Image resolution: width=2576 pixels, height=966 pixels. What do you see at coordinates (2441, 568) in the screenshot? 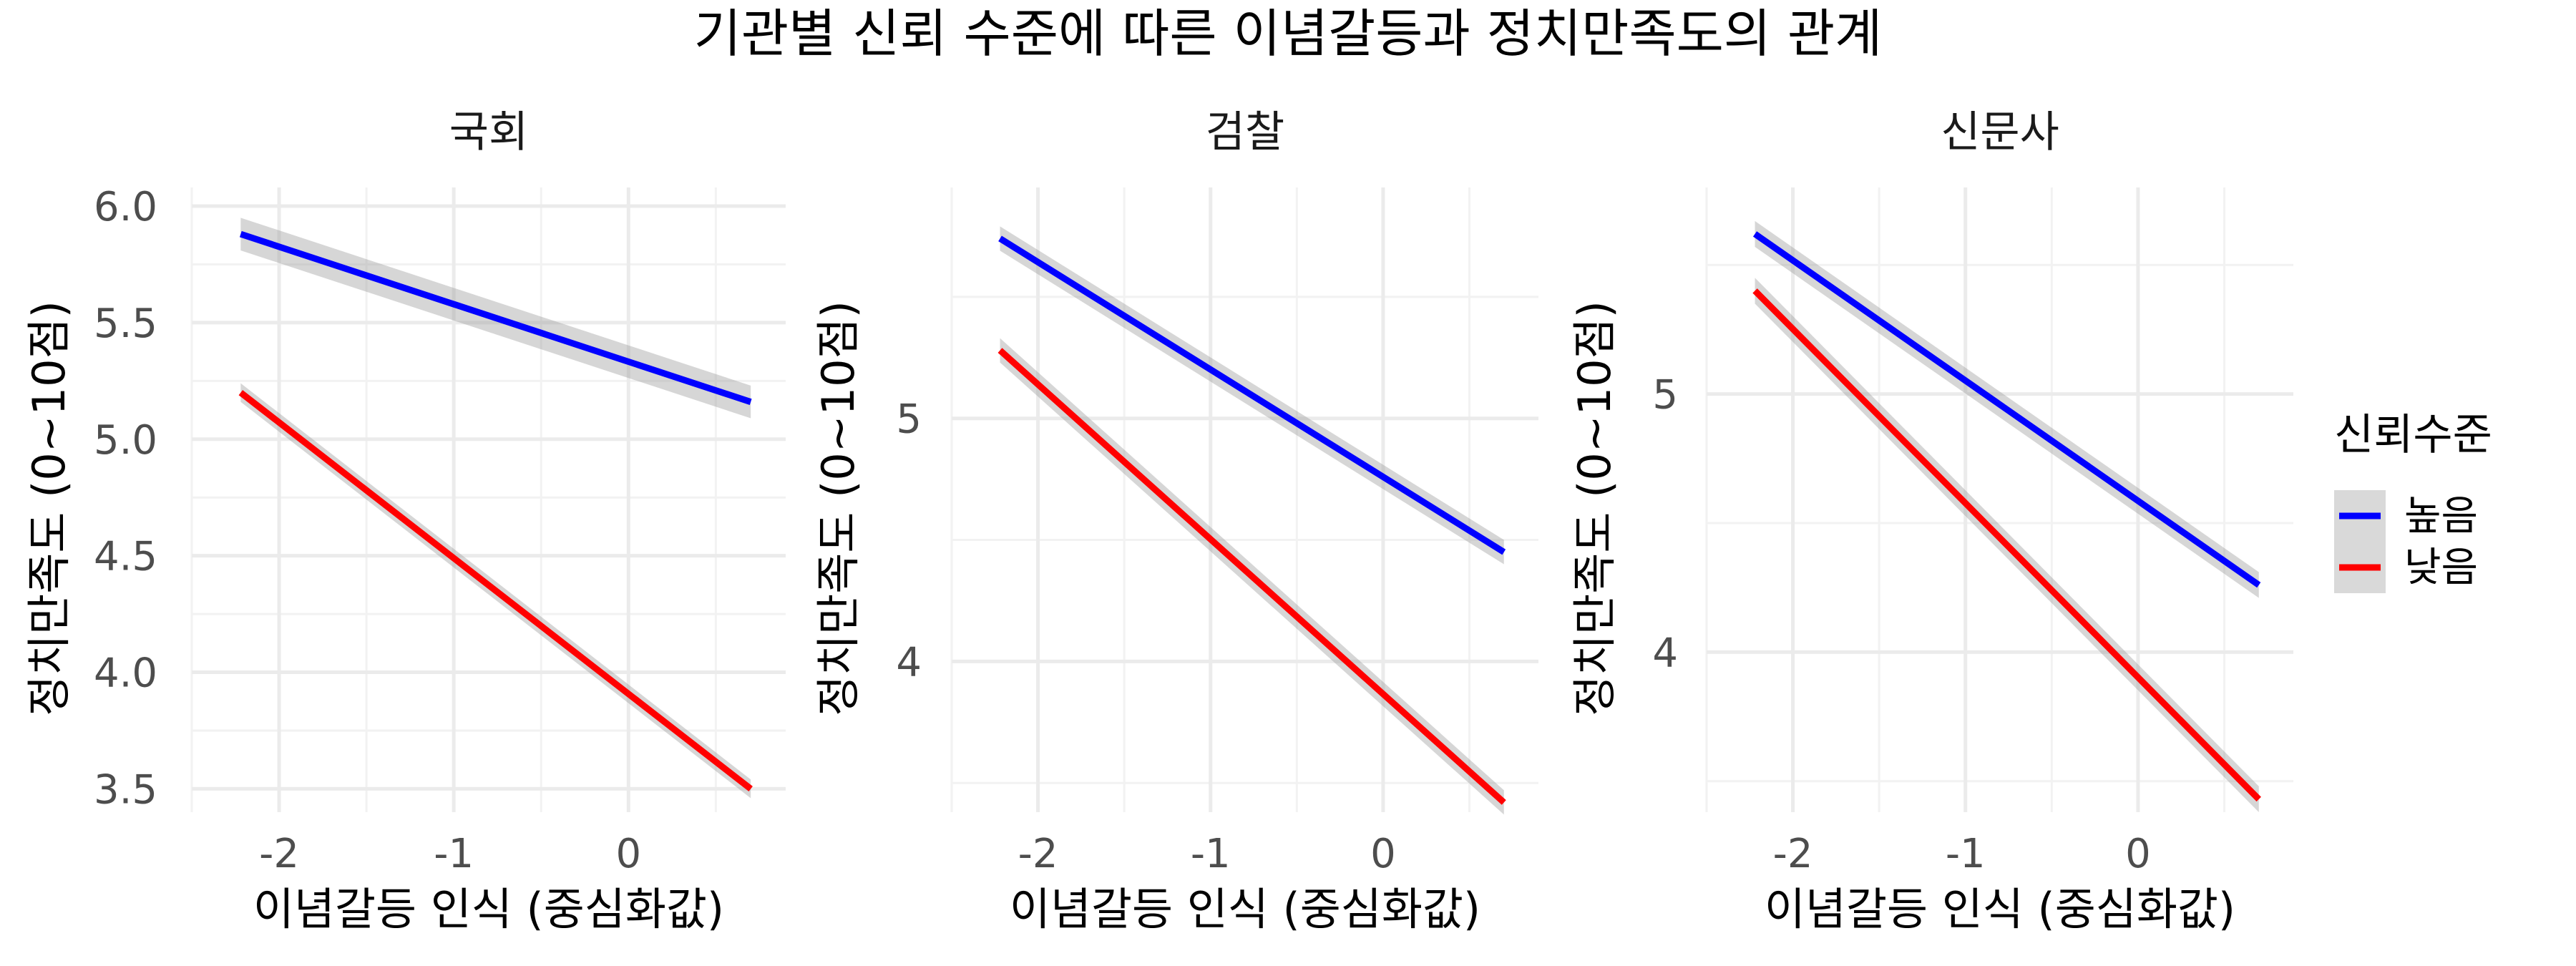
I see `legend-entry-label: 낮음` at bounding box center [2441, 568].